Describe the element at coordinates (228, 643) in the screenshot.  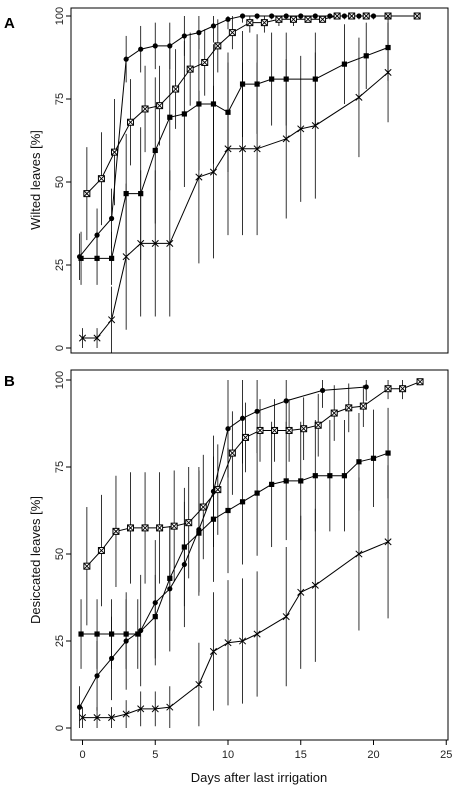
I see `panel-b-series-x-point-9-cross-b` at that location.